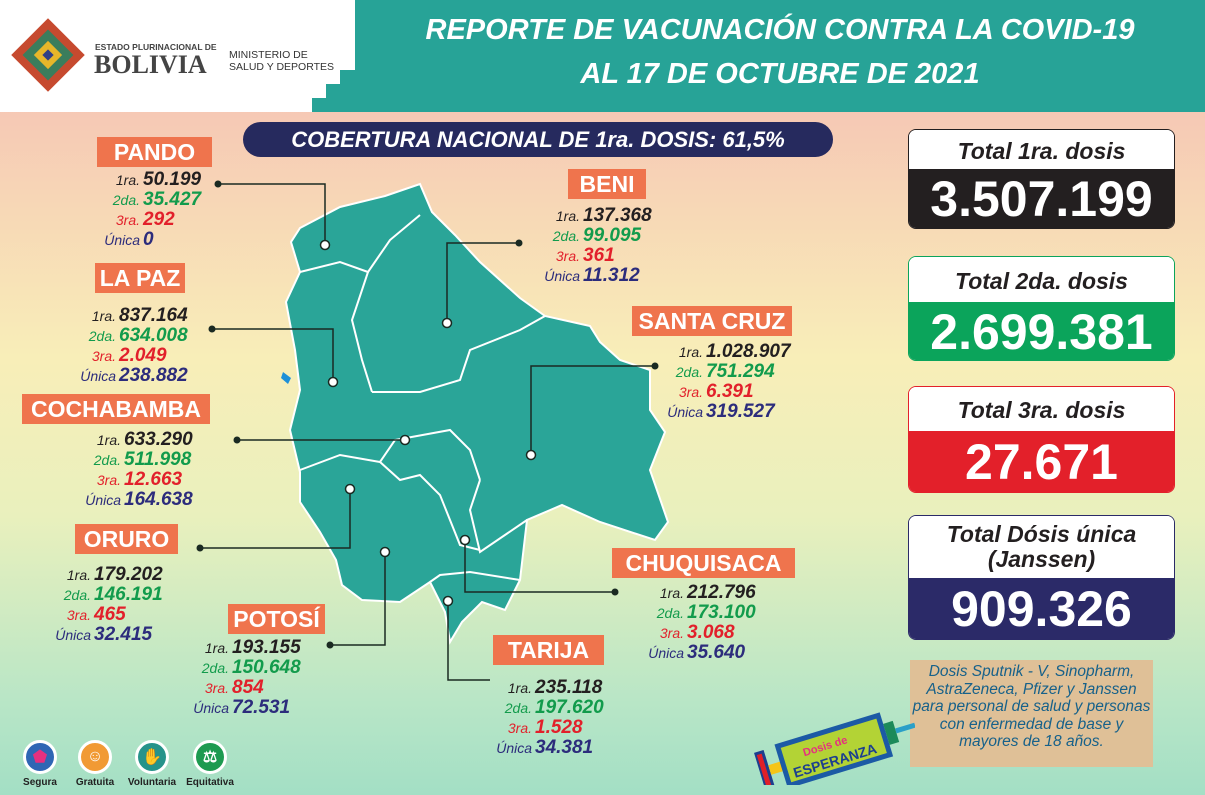 The width and height of the screenshot is (1205, 795). I want to click on principle-gratuita: ☺ Gratuita, so click(95, 764).